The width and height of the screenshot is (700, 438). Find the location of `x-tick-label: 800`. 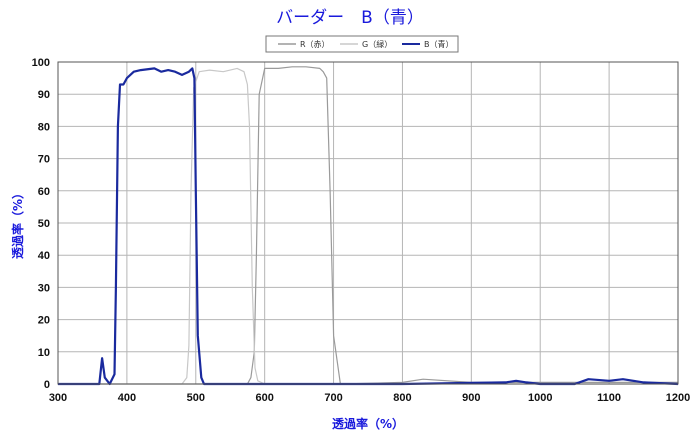

x-tick-label: 800 is located at coordinates (402, 398).